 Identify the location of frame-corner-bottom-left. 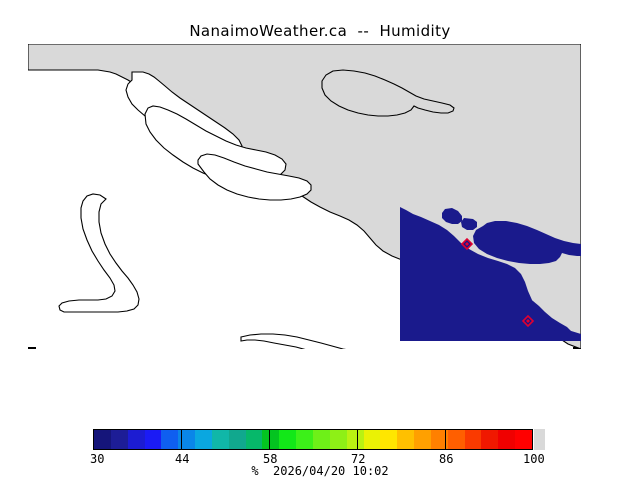
(32, 348).